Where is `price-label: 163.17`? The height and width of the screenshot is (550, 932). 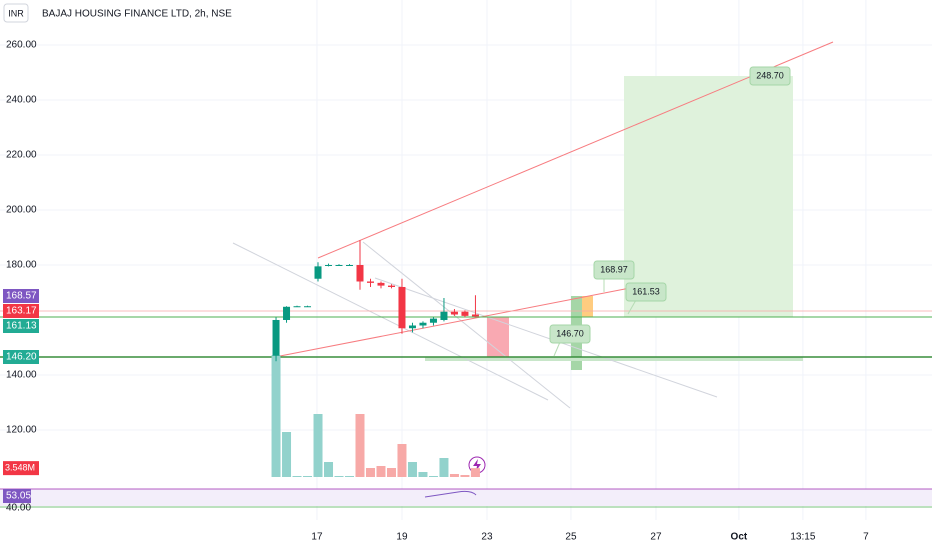
price-label: 163.17 is located at coordinates (21, 311).